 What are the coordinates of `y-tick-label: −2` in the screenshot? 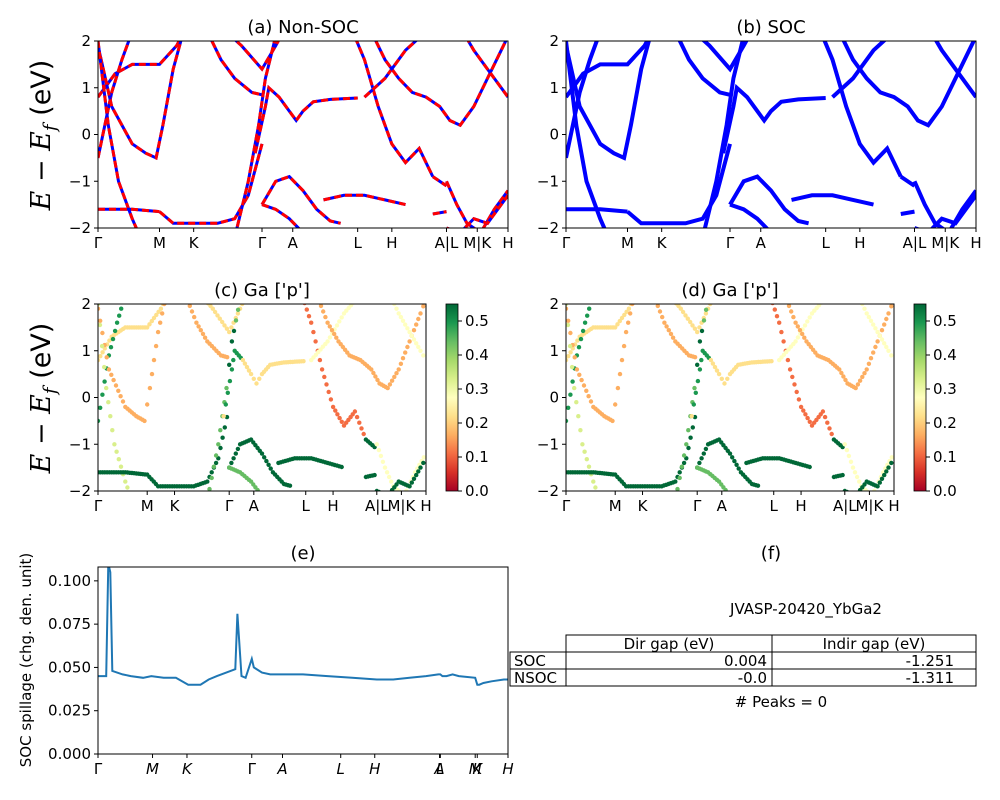 It's located at (548, 491).